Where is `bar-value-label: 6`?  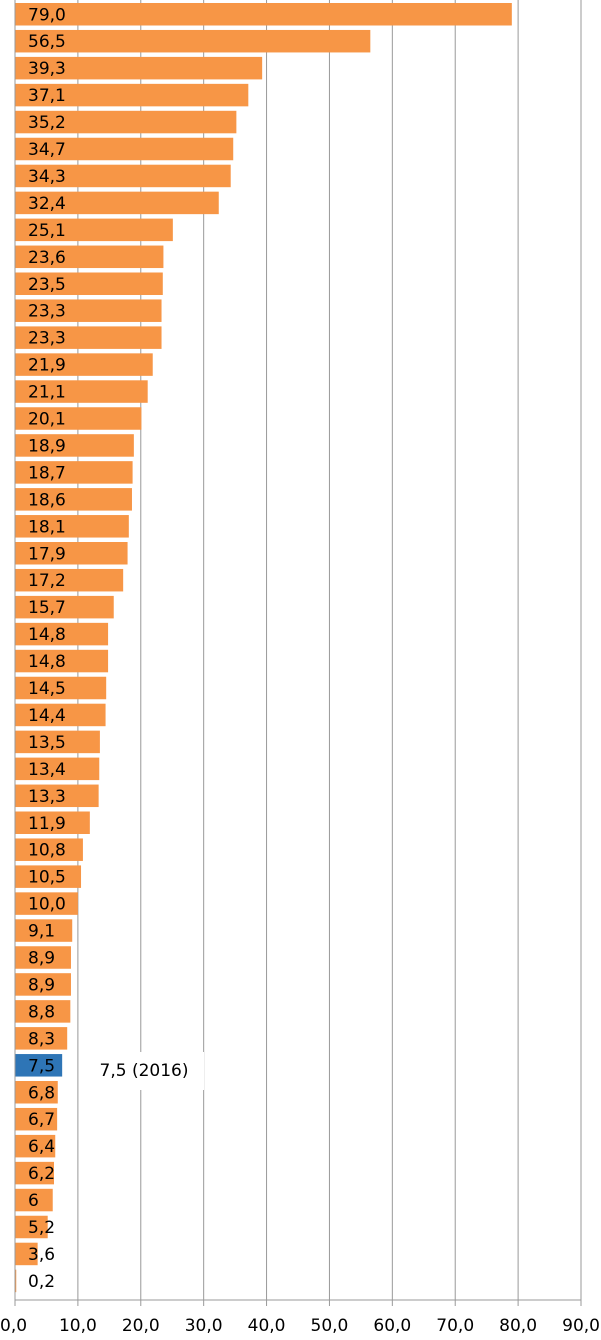
bar-value-label: 6 is located at coordinates (33, 1201).